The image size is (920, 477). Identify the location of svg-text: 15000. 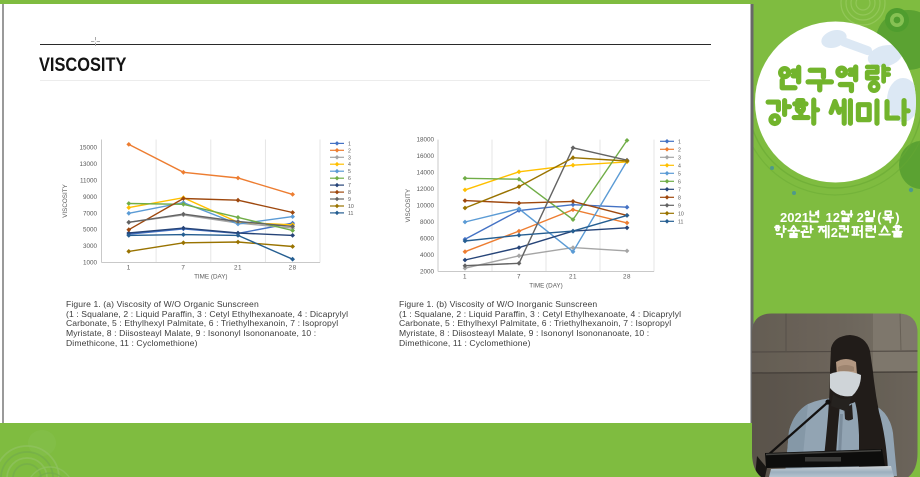
(88, 148).